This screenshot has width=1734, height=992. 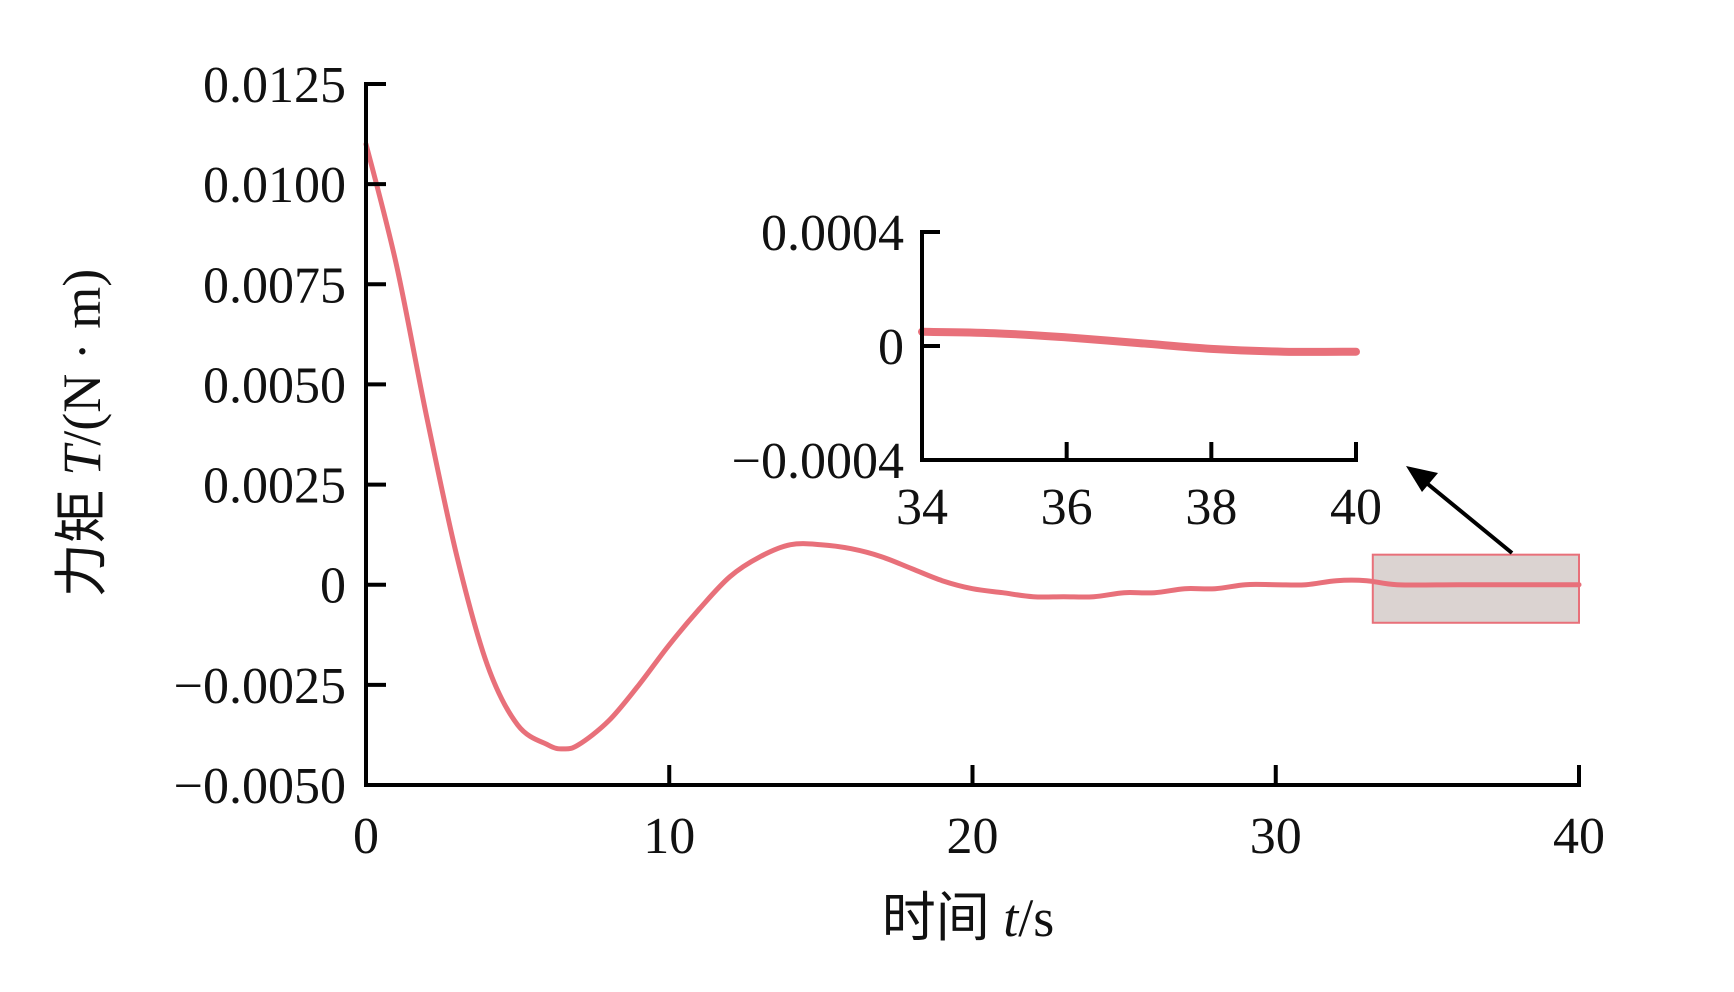 I want to click on x-tick-label: 0, so click(x=366, y=836).